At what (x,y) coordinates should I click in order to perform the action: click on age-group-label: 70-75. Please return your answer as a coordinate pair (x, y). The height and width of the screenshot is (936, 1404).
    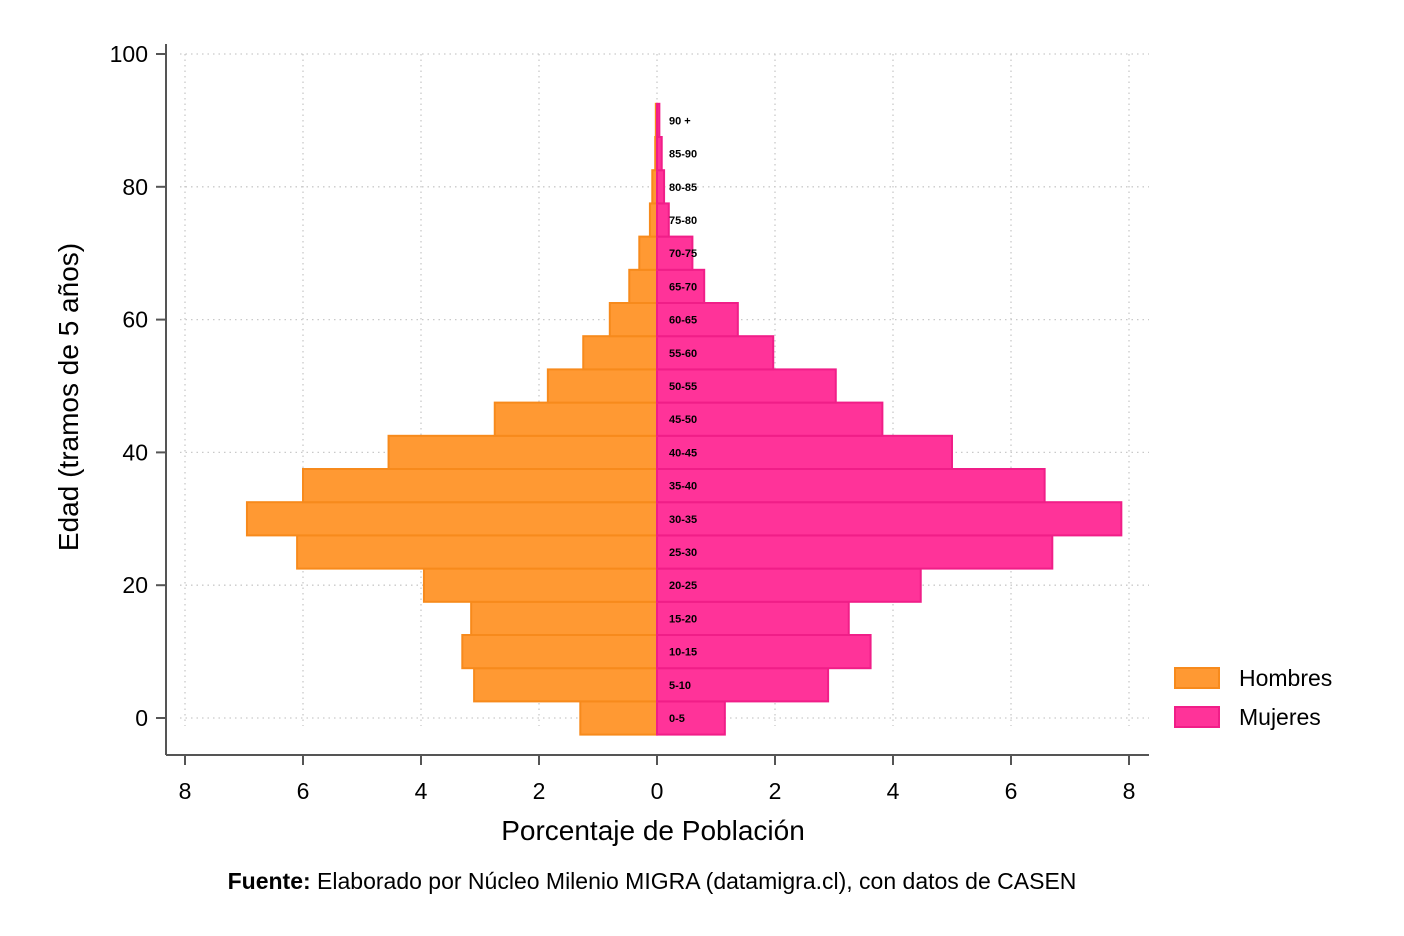
    Looking at the image, I should click on (683, 254).